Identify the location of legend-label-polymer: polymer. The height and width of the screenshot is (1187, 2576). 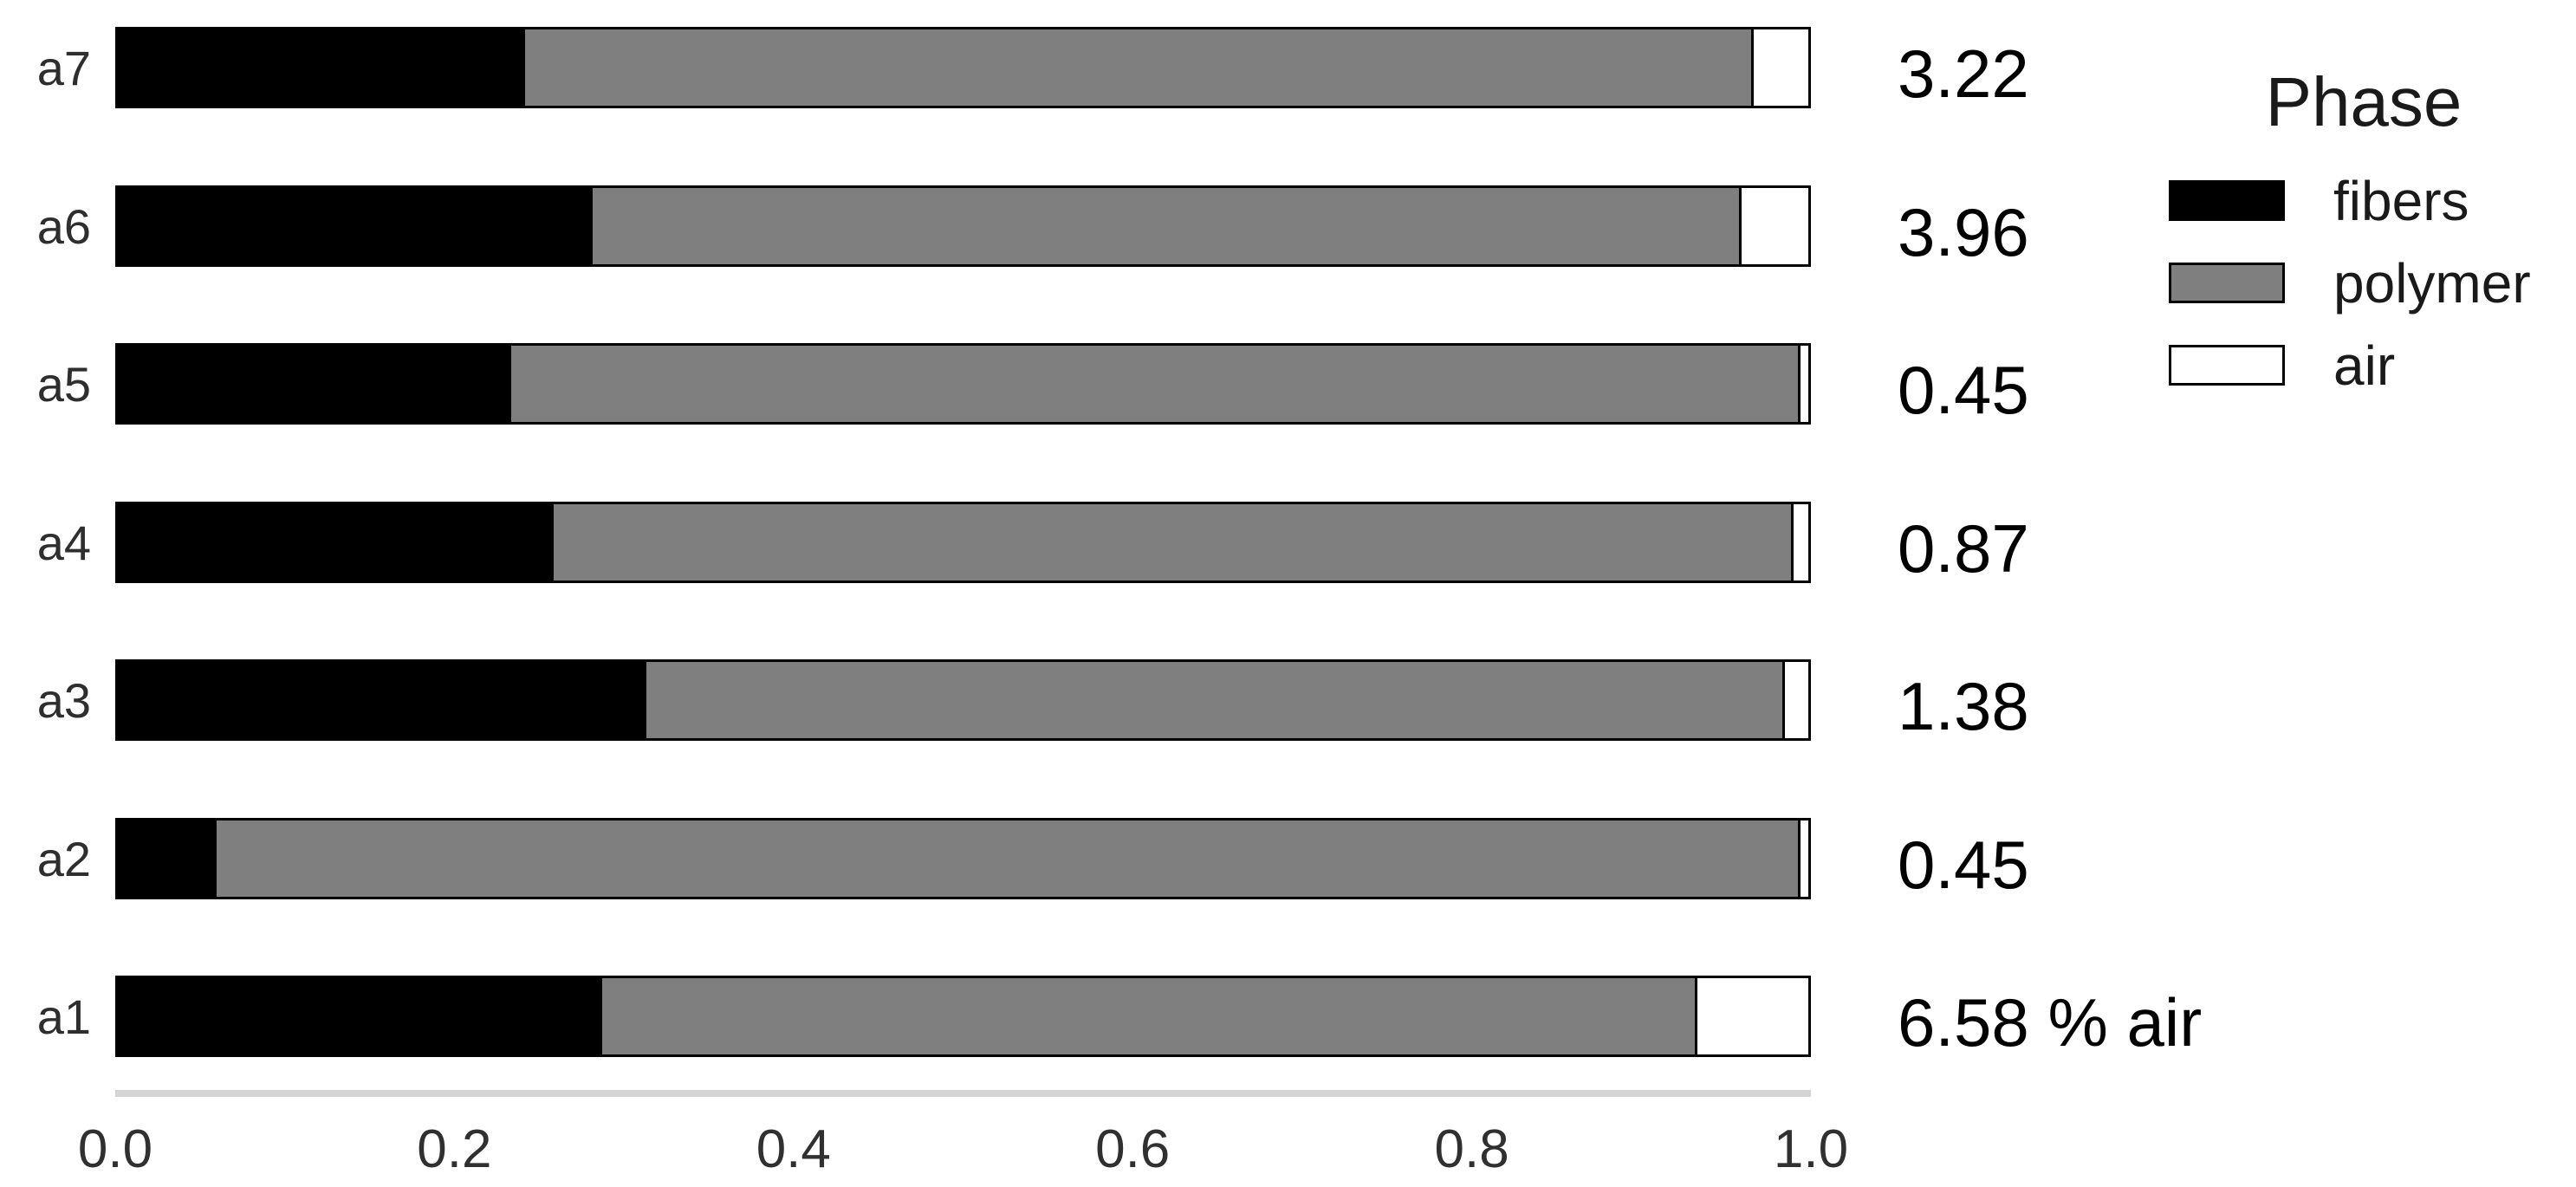
(2432, 283).